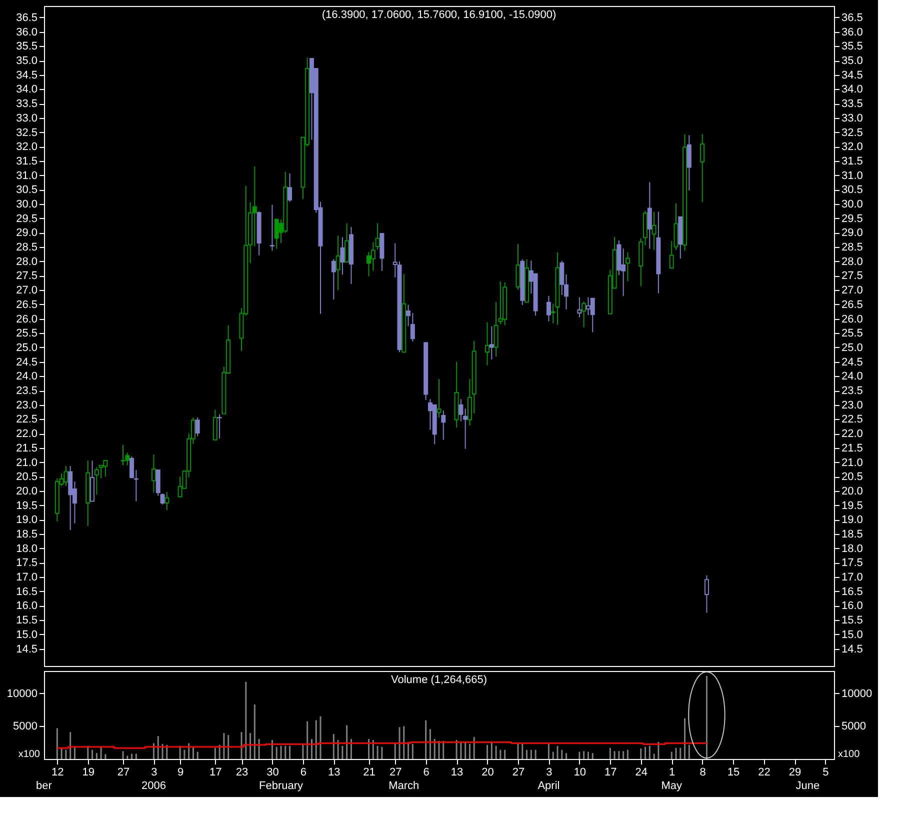 This screenshot has height=817, width=902. I want to click on y-tick-label: 19.5, so click(27, 506).